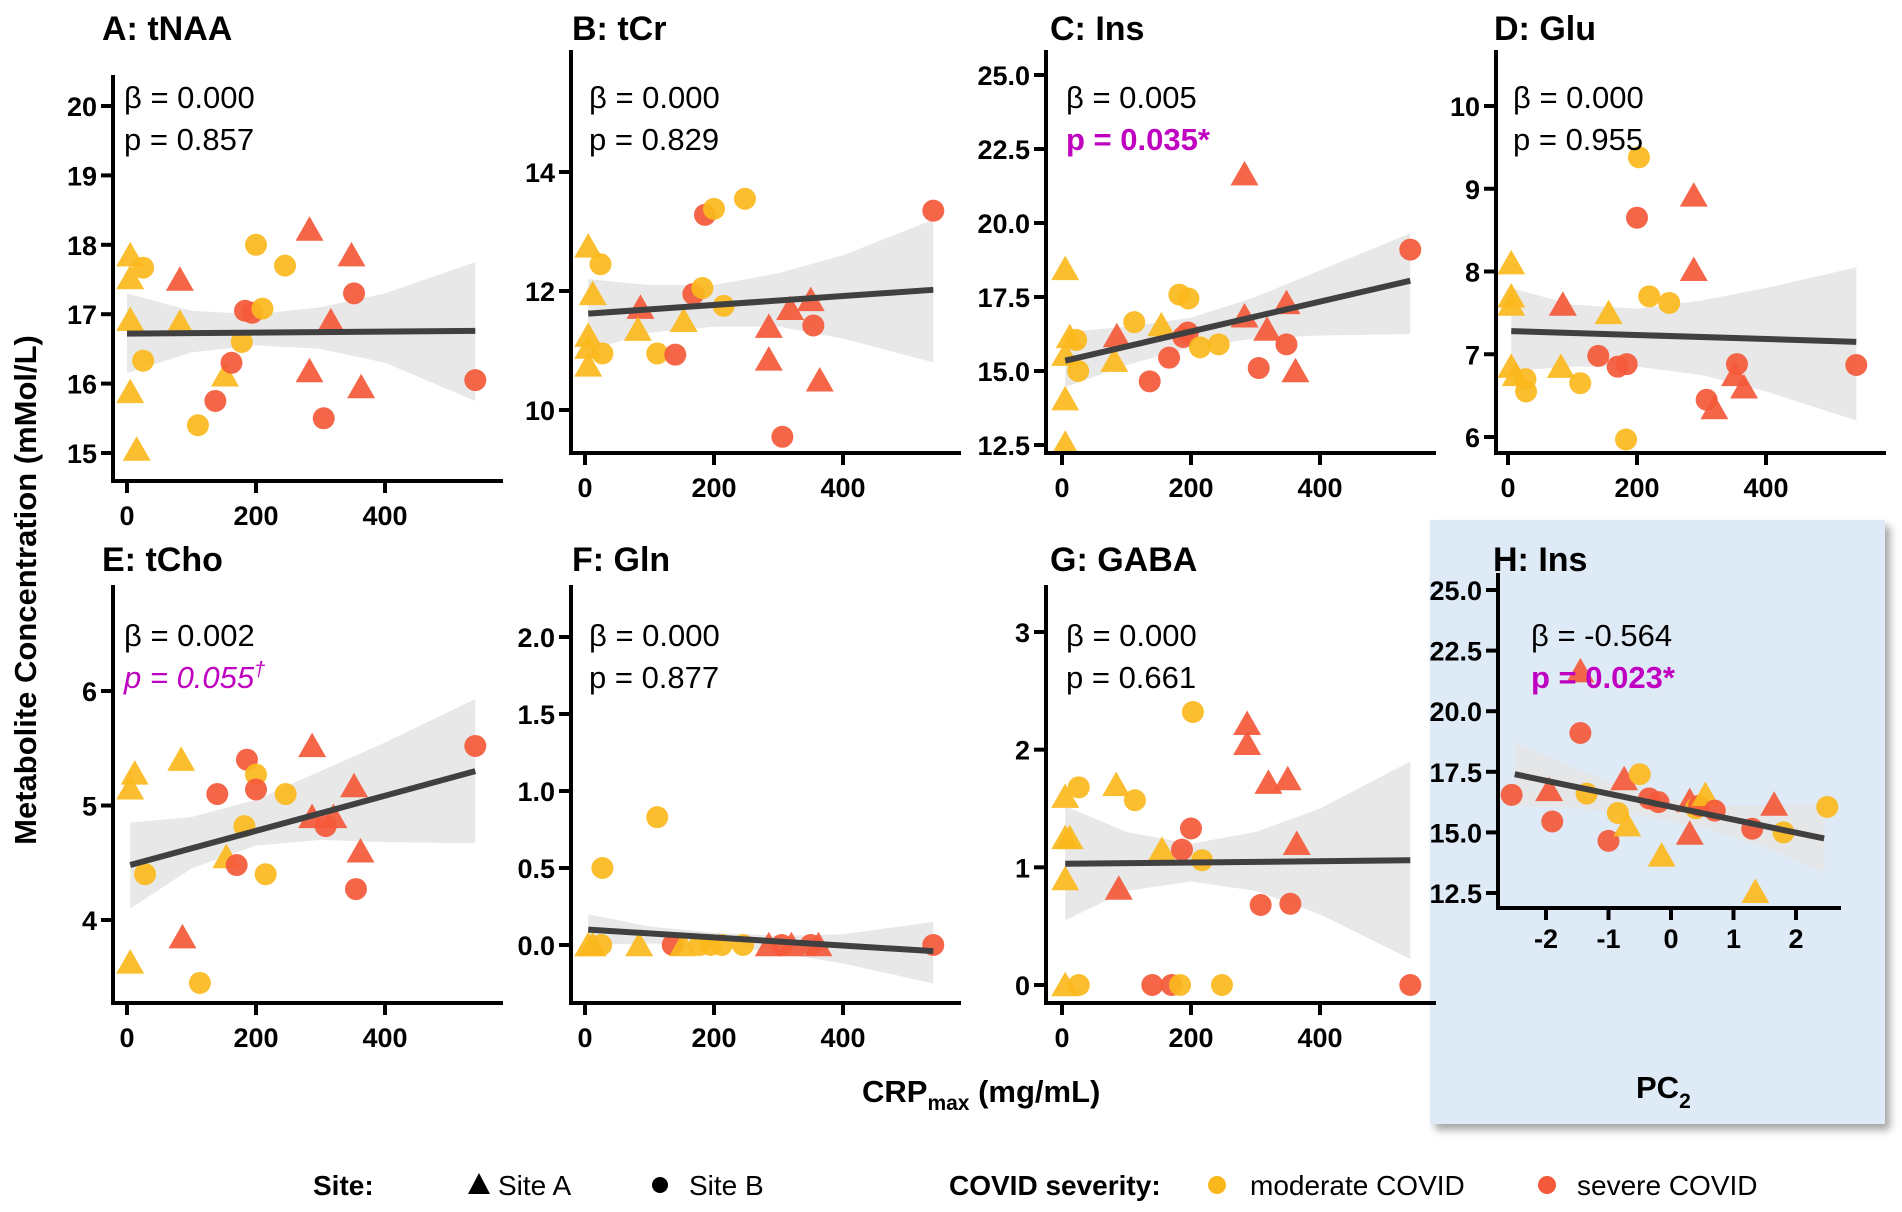 The width and height of the screenshot is (1902, 1212). What do you see at coordinates (82, 385) in the screenshot?
I see `y-tick-label: 16` at bounding box center [82, 385].